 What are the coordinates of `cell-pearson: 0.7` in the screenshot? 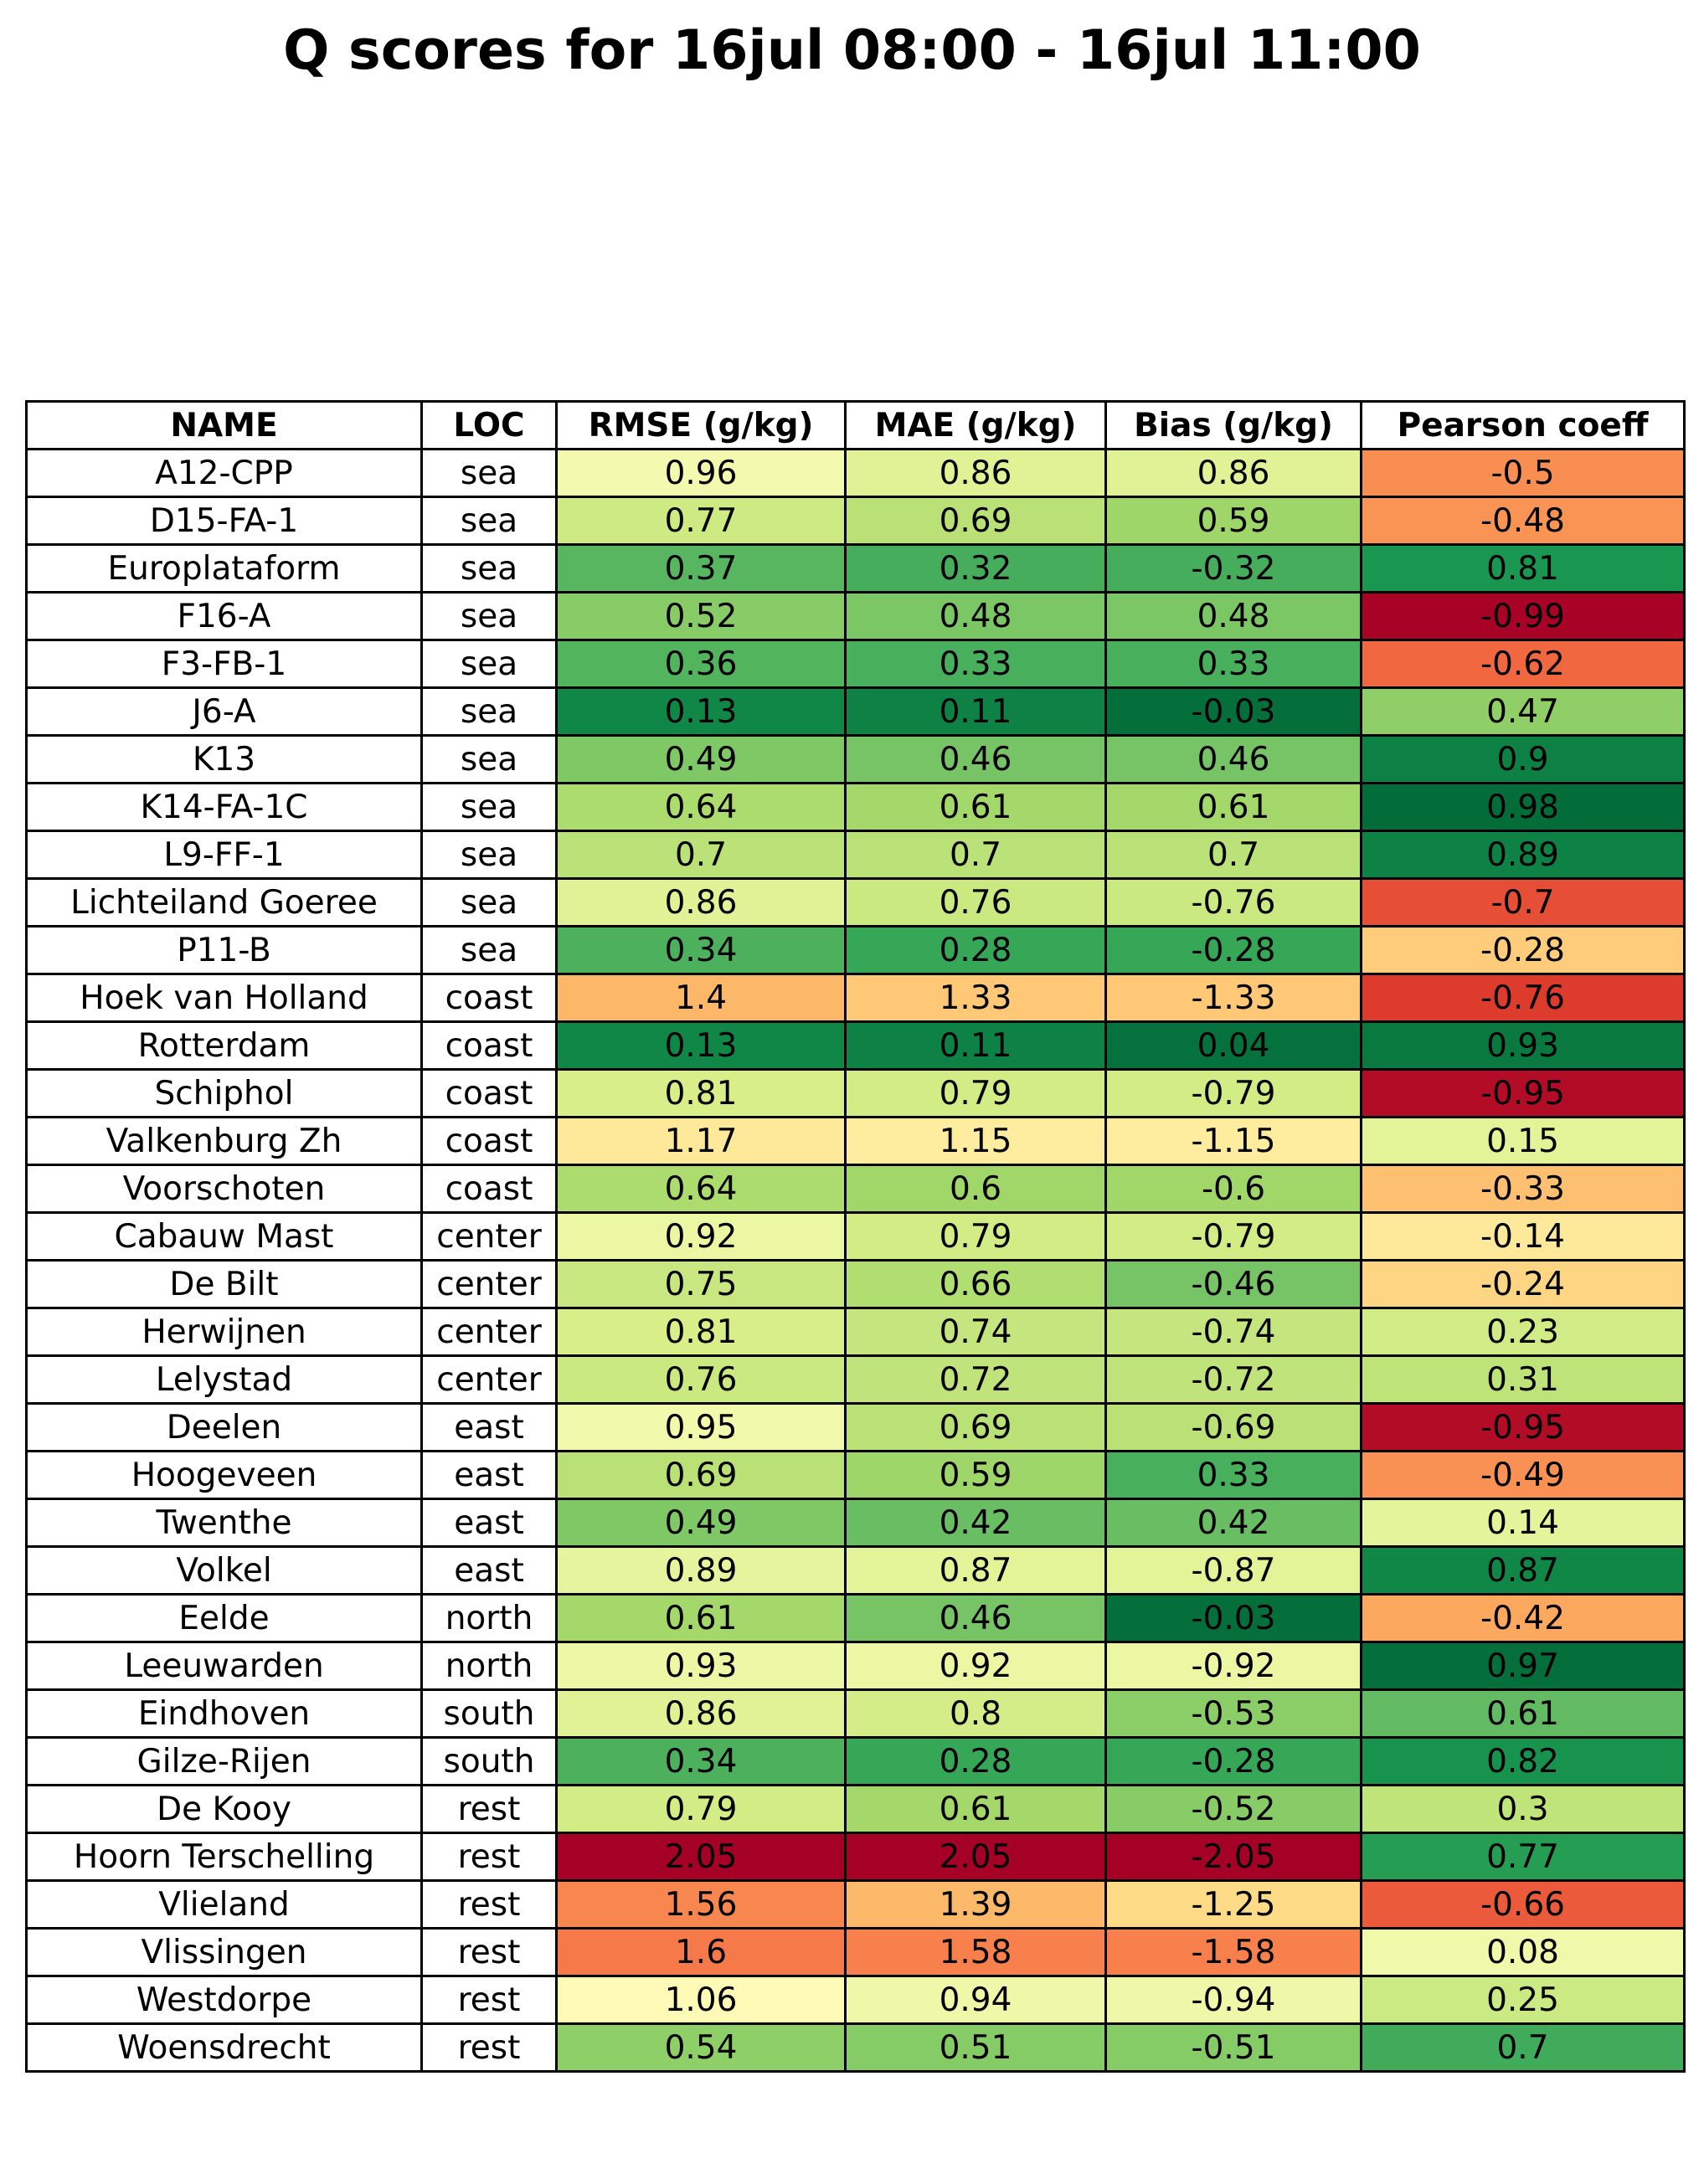 It's located at (1523, 2047).